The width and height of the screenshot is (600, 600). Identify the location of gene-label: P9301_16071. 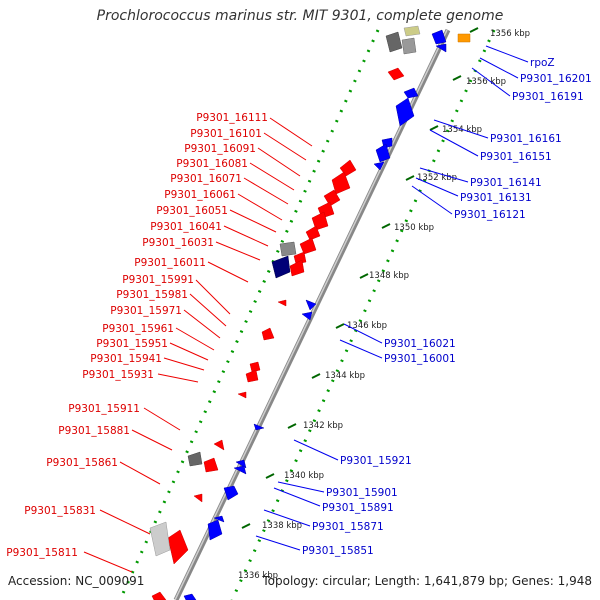
(206, 179).